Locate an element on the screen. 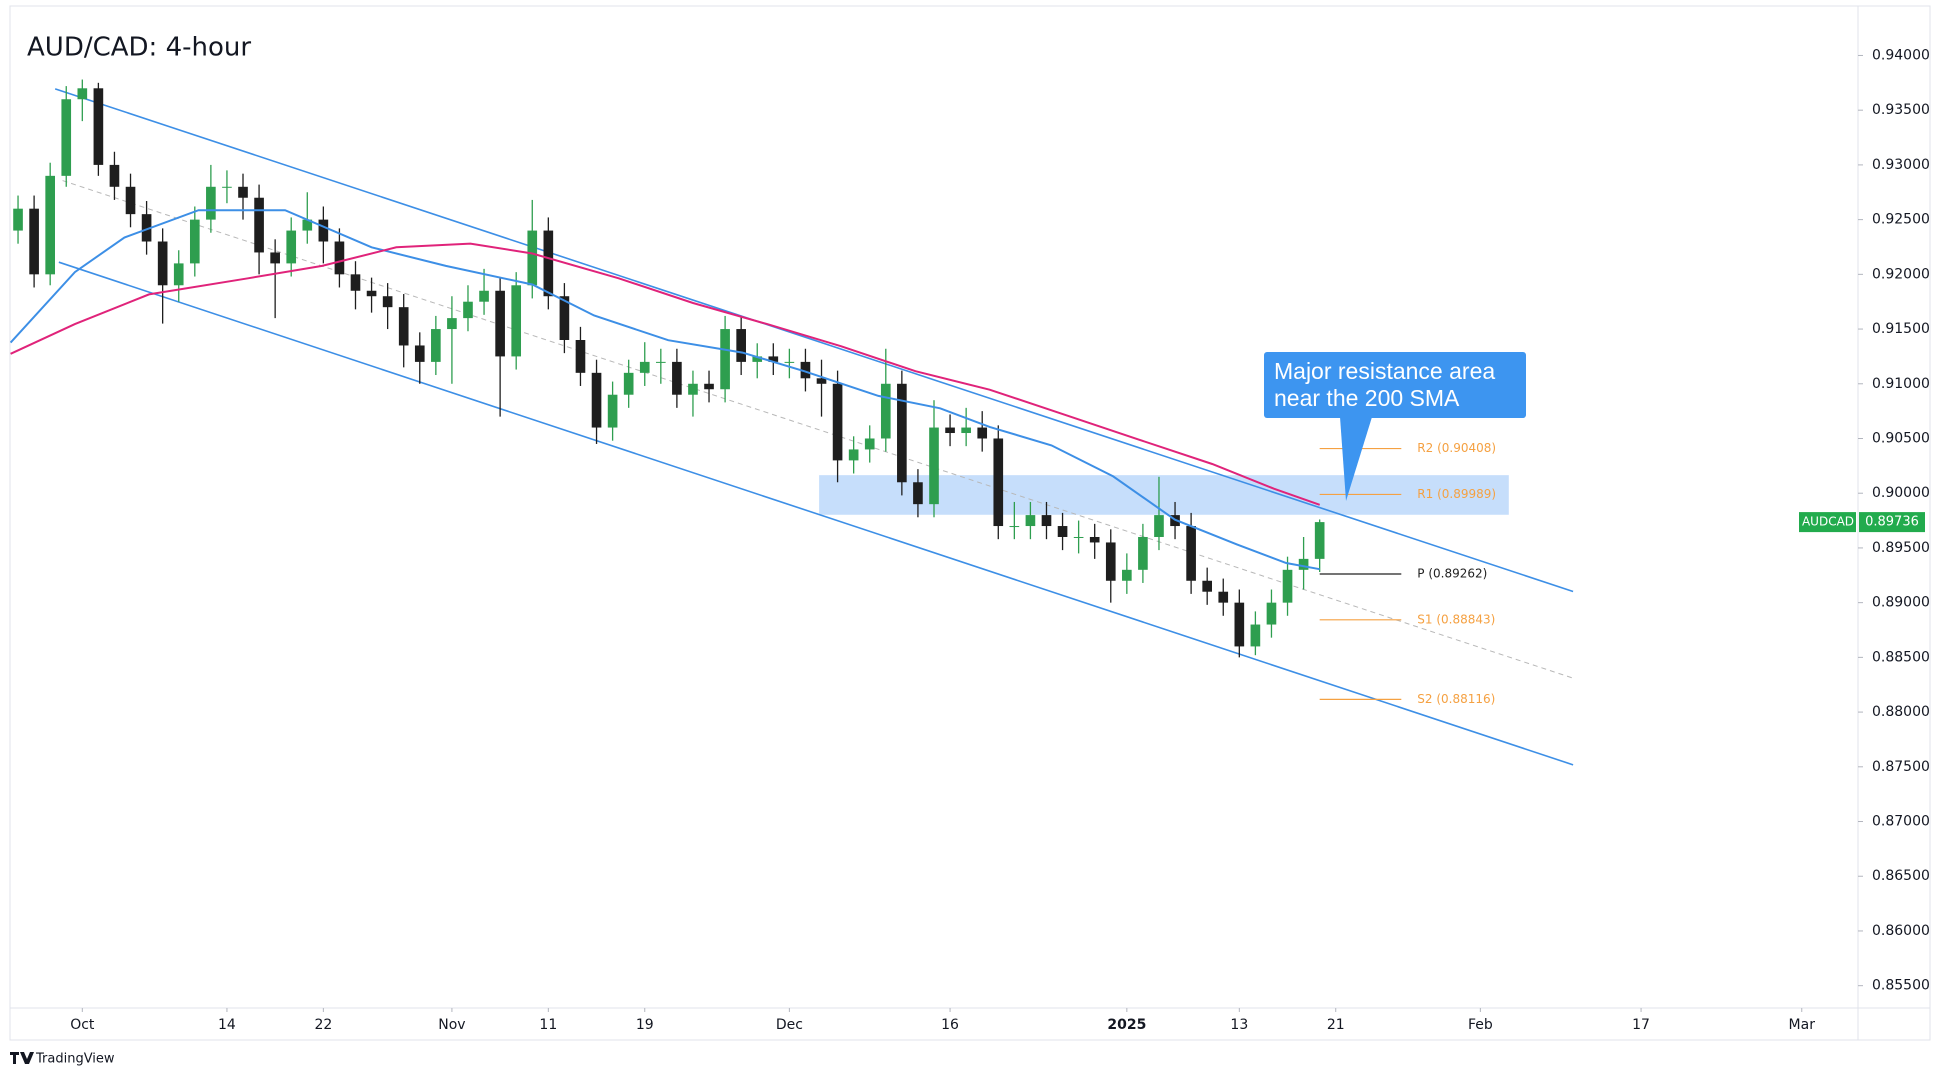 The width and height of the screenshot is (1940, 1080). x-tick-label: Dec is located at coordinates (789, 1025).